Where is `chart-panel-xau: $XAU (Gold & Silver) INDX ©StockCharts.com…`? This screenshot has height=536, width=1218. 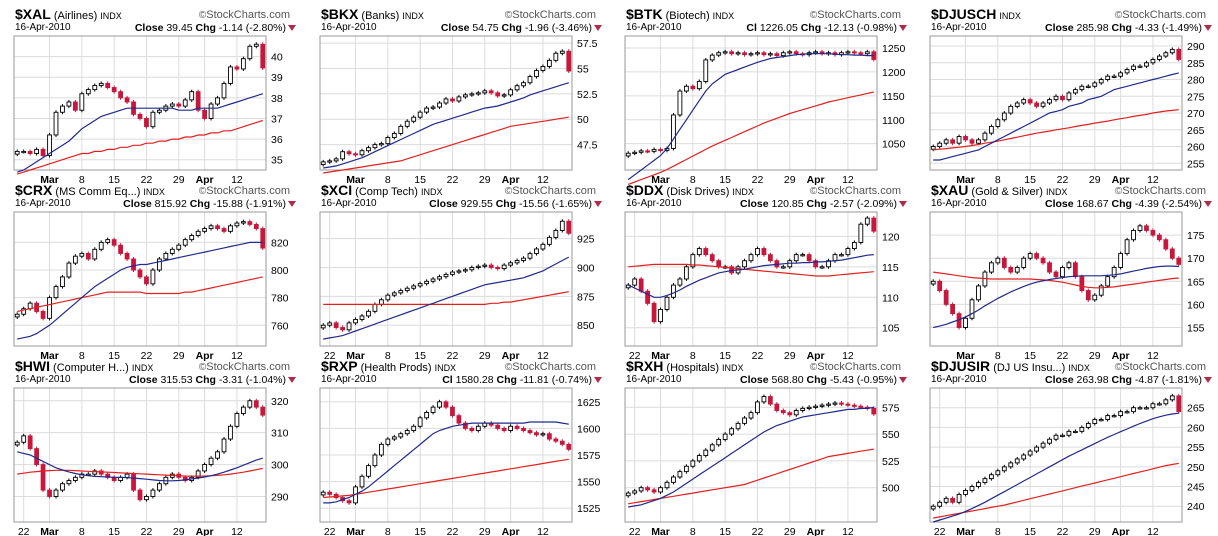
chart-panel-xau: $XAU (Gold & Silver) INDX ©StockCharts.com… is located at coordinates (1073, 272).